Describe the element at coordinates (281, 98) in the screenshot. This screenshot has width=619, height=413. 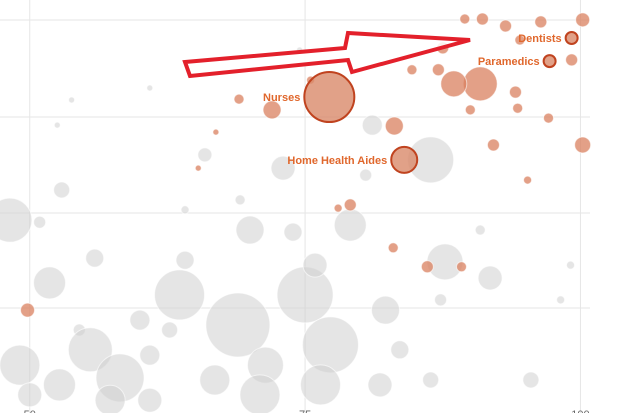
I see `annotation-label: Nurses` at that location.